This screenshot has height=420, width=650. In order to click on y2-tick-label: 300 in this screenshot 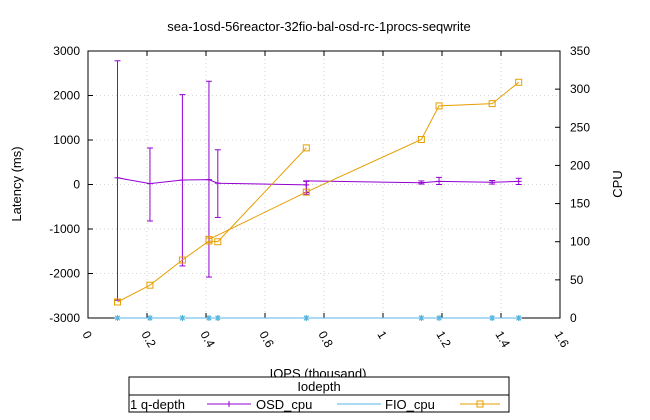, I will do `click(580, 89)`.